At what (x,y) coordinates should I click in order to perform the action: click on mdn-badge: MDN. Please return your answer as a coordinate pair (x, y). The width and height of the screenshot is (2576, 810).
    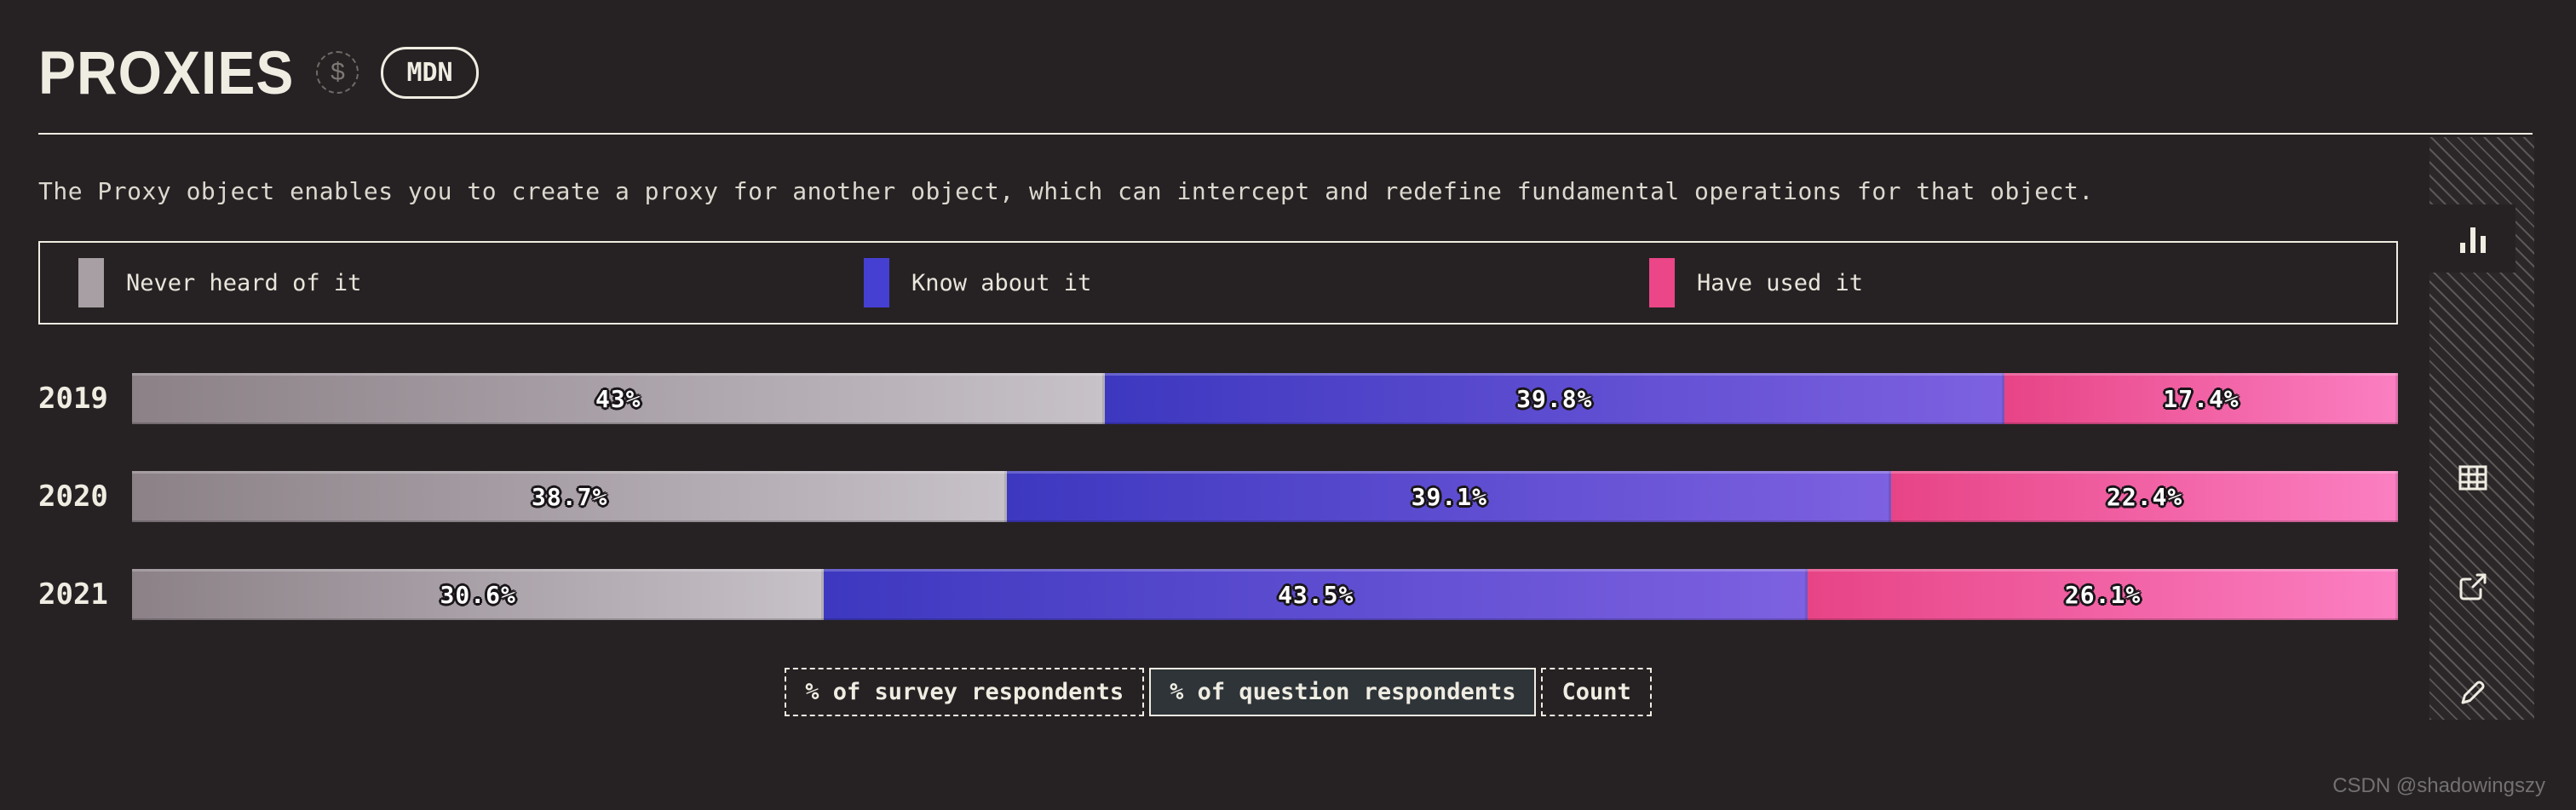
    Looking at the image, I should click on (430, 72).